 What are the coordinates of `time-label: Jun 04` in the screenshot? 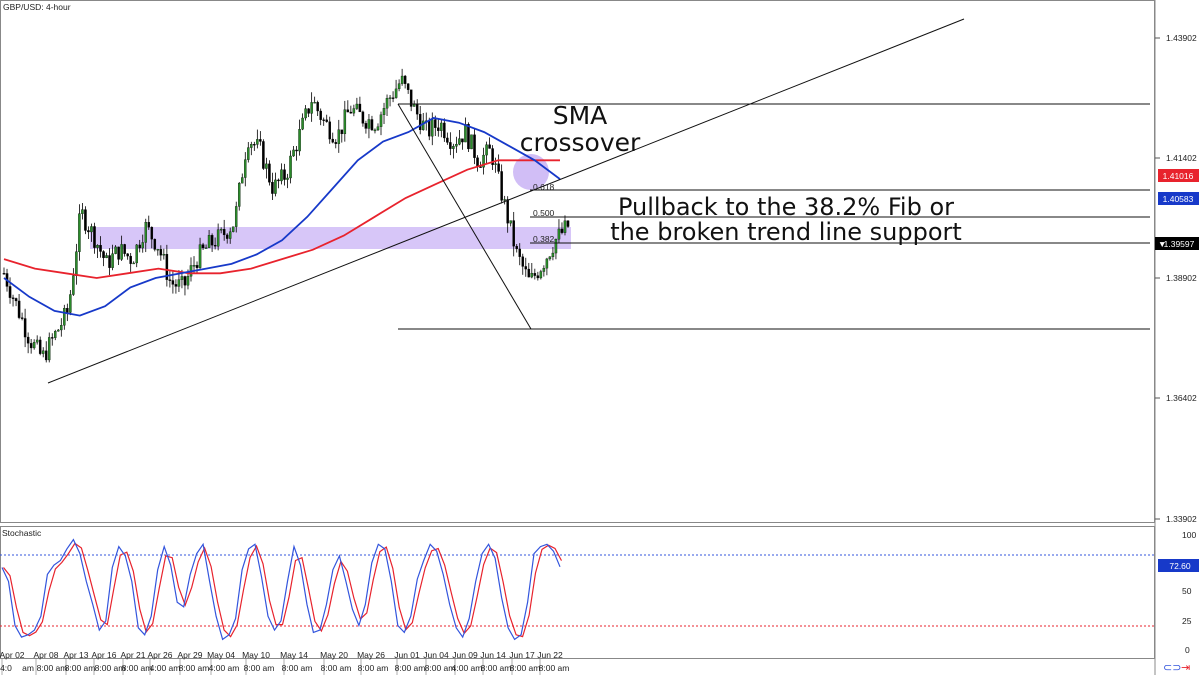 It's located at (436, 655).